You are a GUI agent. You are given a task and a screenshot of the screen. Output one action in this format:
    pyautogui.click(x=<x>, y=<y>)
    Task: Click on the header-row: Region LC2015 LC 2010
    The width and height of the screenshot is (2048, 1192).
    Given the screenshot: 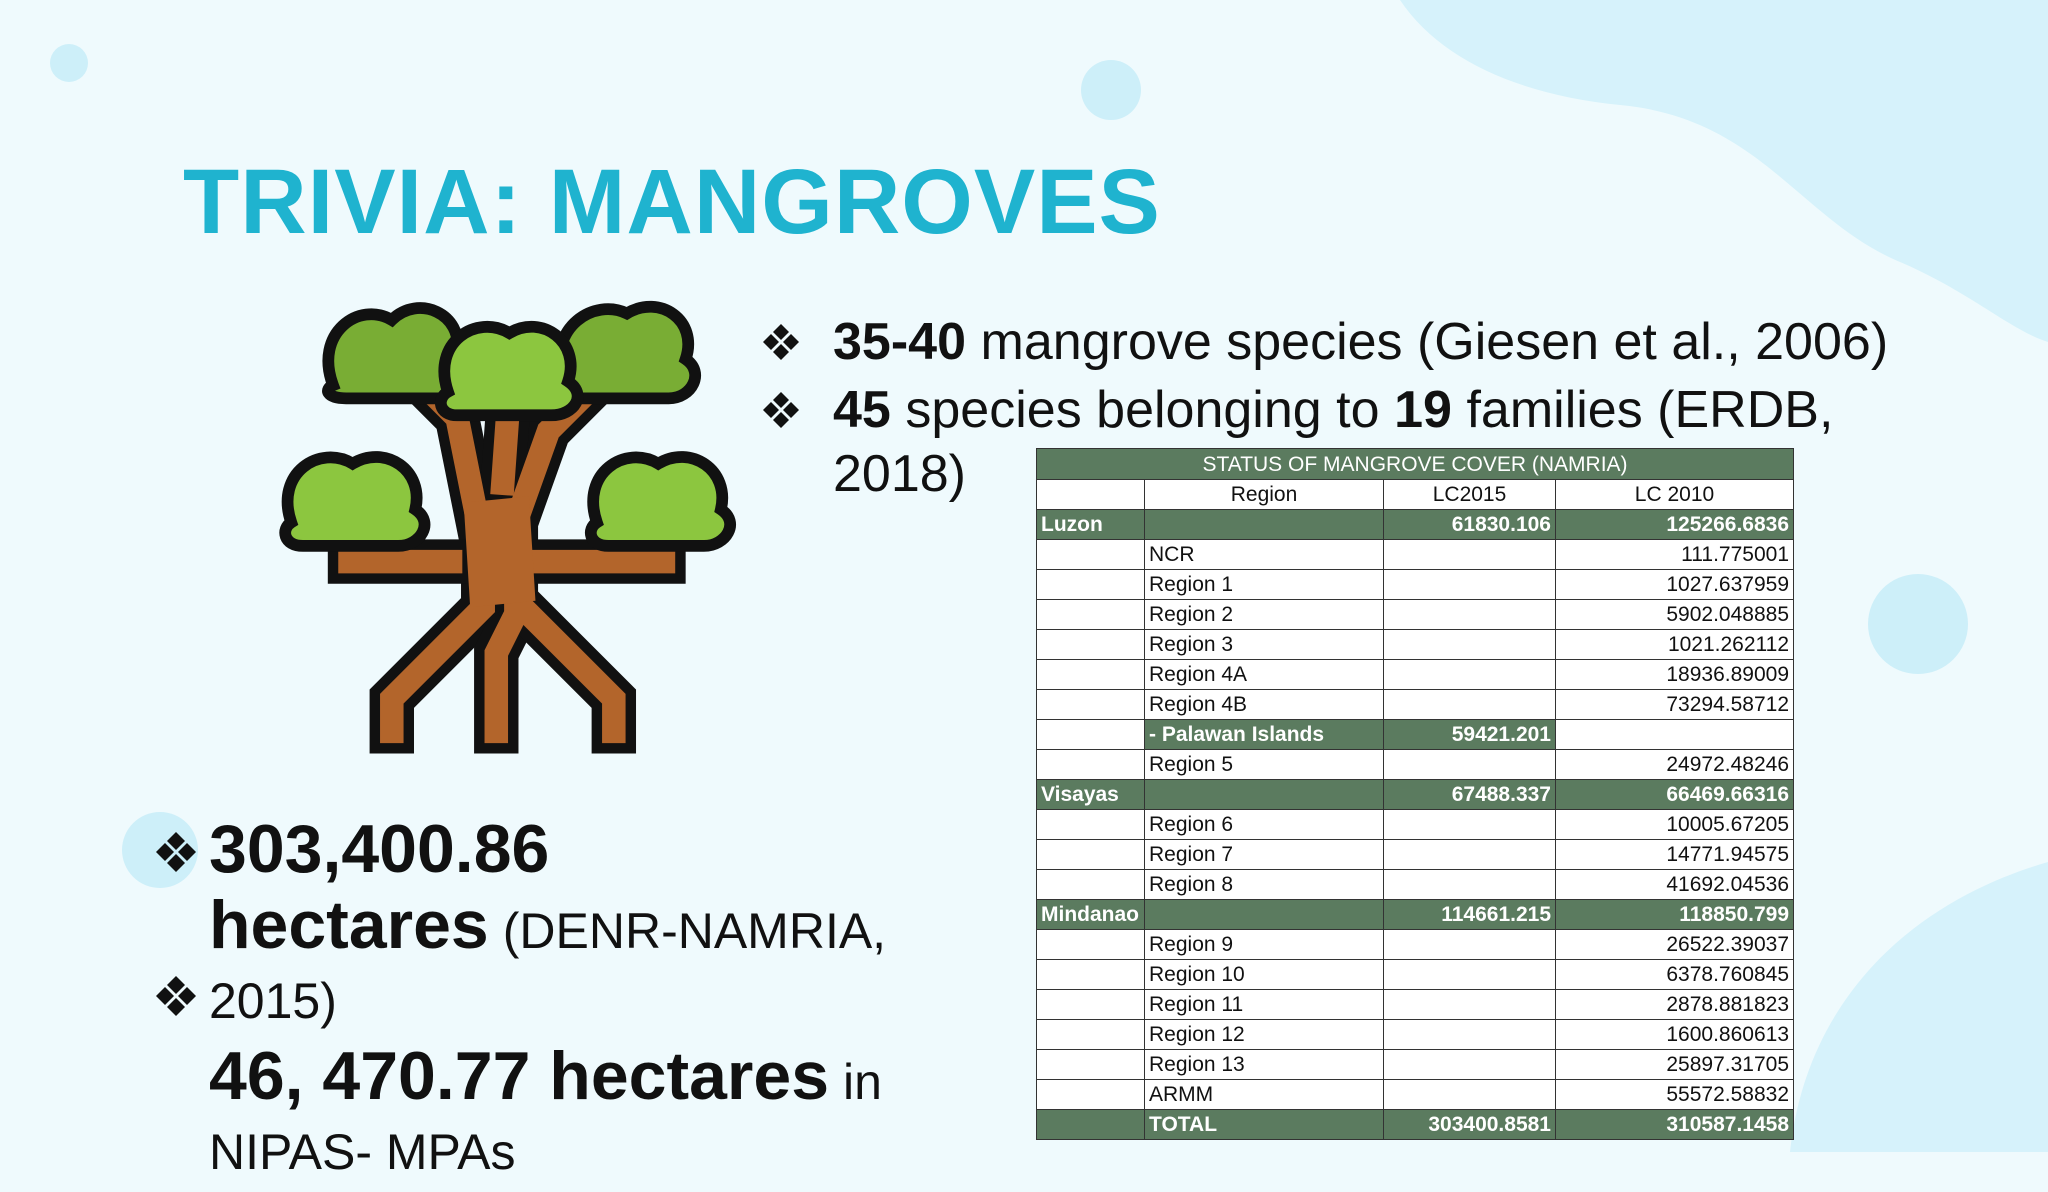 What is the action you would take?
    pyautogui.click(x=1415, y=494)
    